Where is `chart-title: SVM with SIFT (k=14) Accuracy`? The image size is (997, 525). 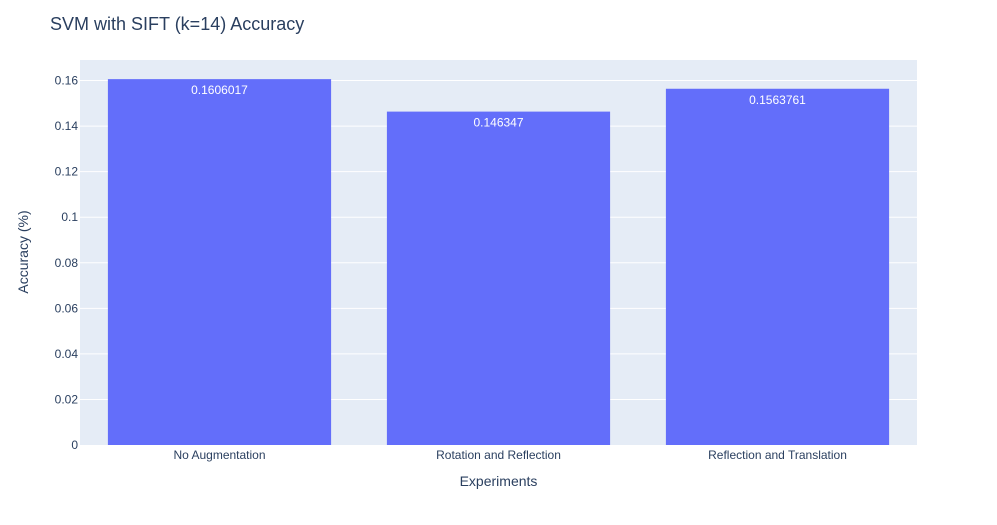 chart-title: SVM with SIFT (k=14) Accuracy is located at coordinates (177, 24).